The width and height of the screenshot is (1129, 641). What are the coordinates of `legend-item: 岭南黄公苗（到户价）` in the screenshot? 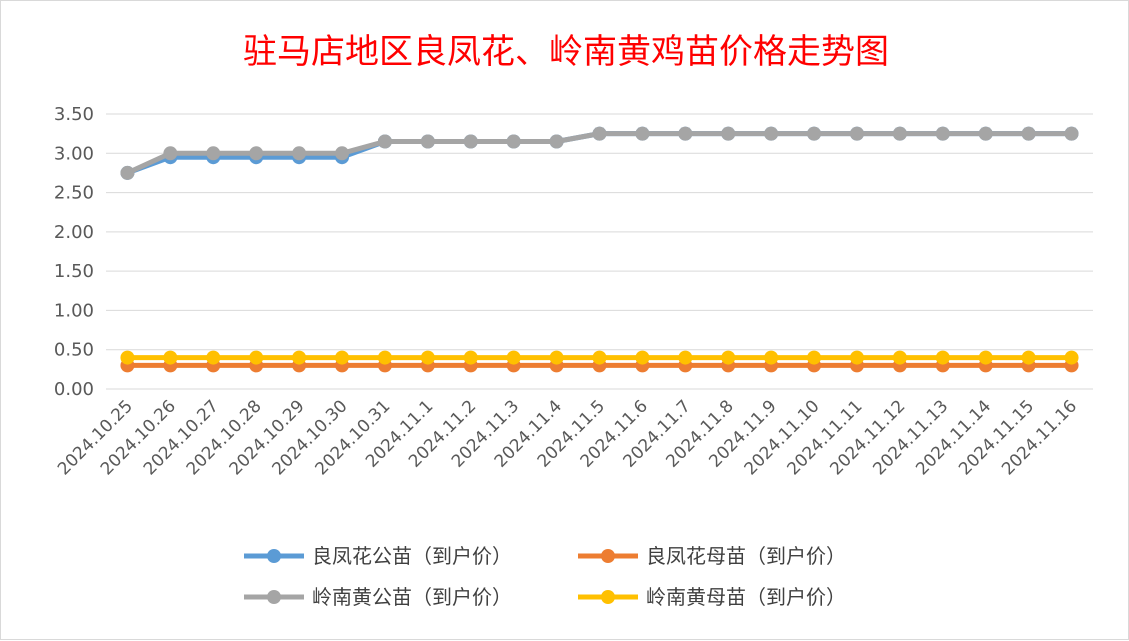 It's located at (378, 597).